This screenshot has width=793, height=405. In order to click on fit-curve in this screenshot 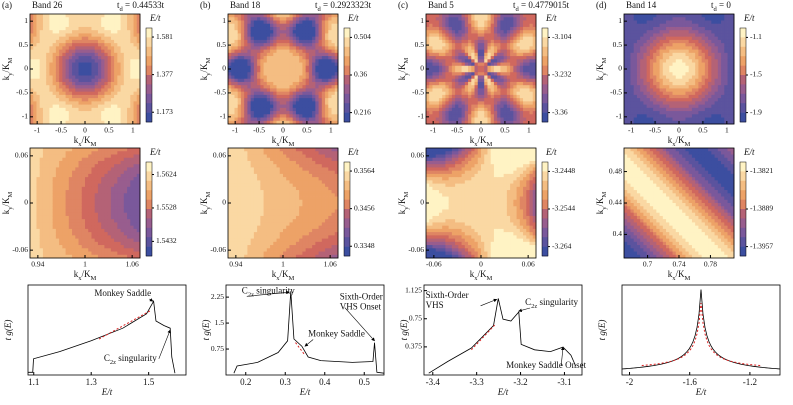, I will do `click(300, 349)`.